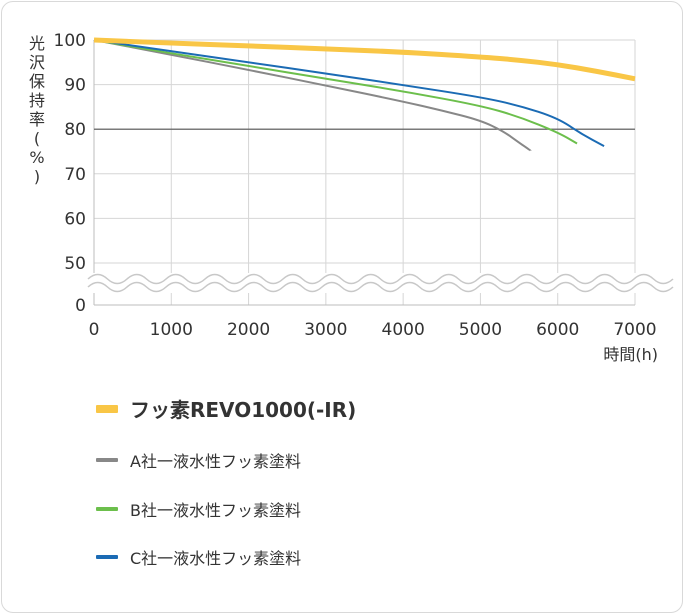  I want to click on x-tick-label: 1000, so click(171, 330).